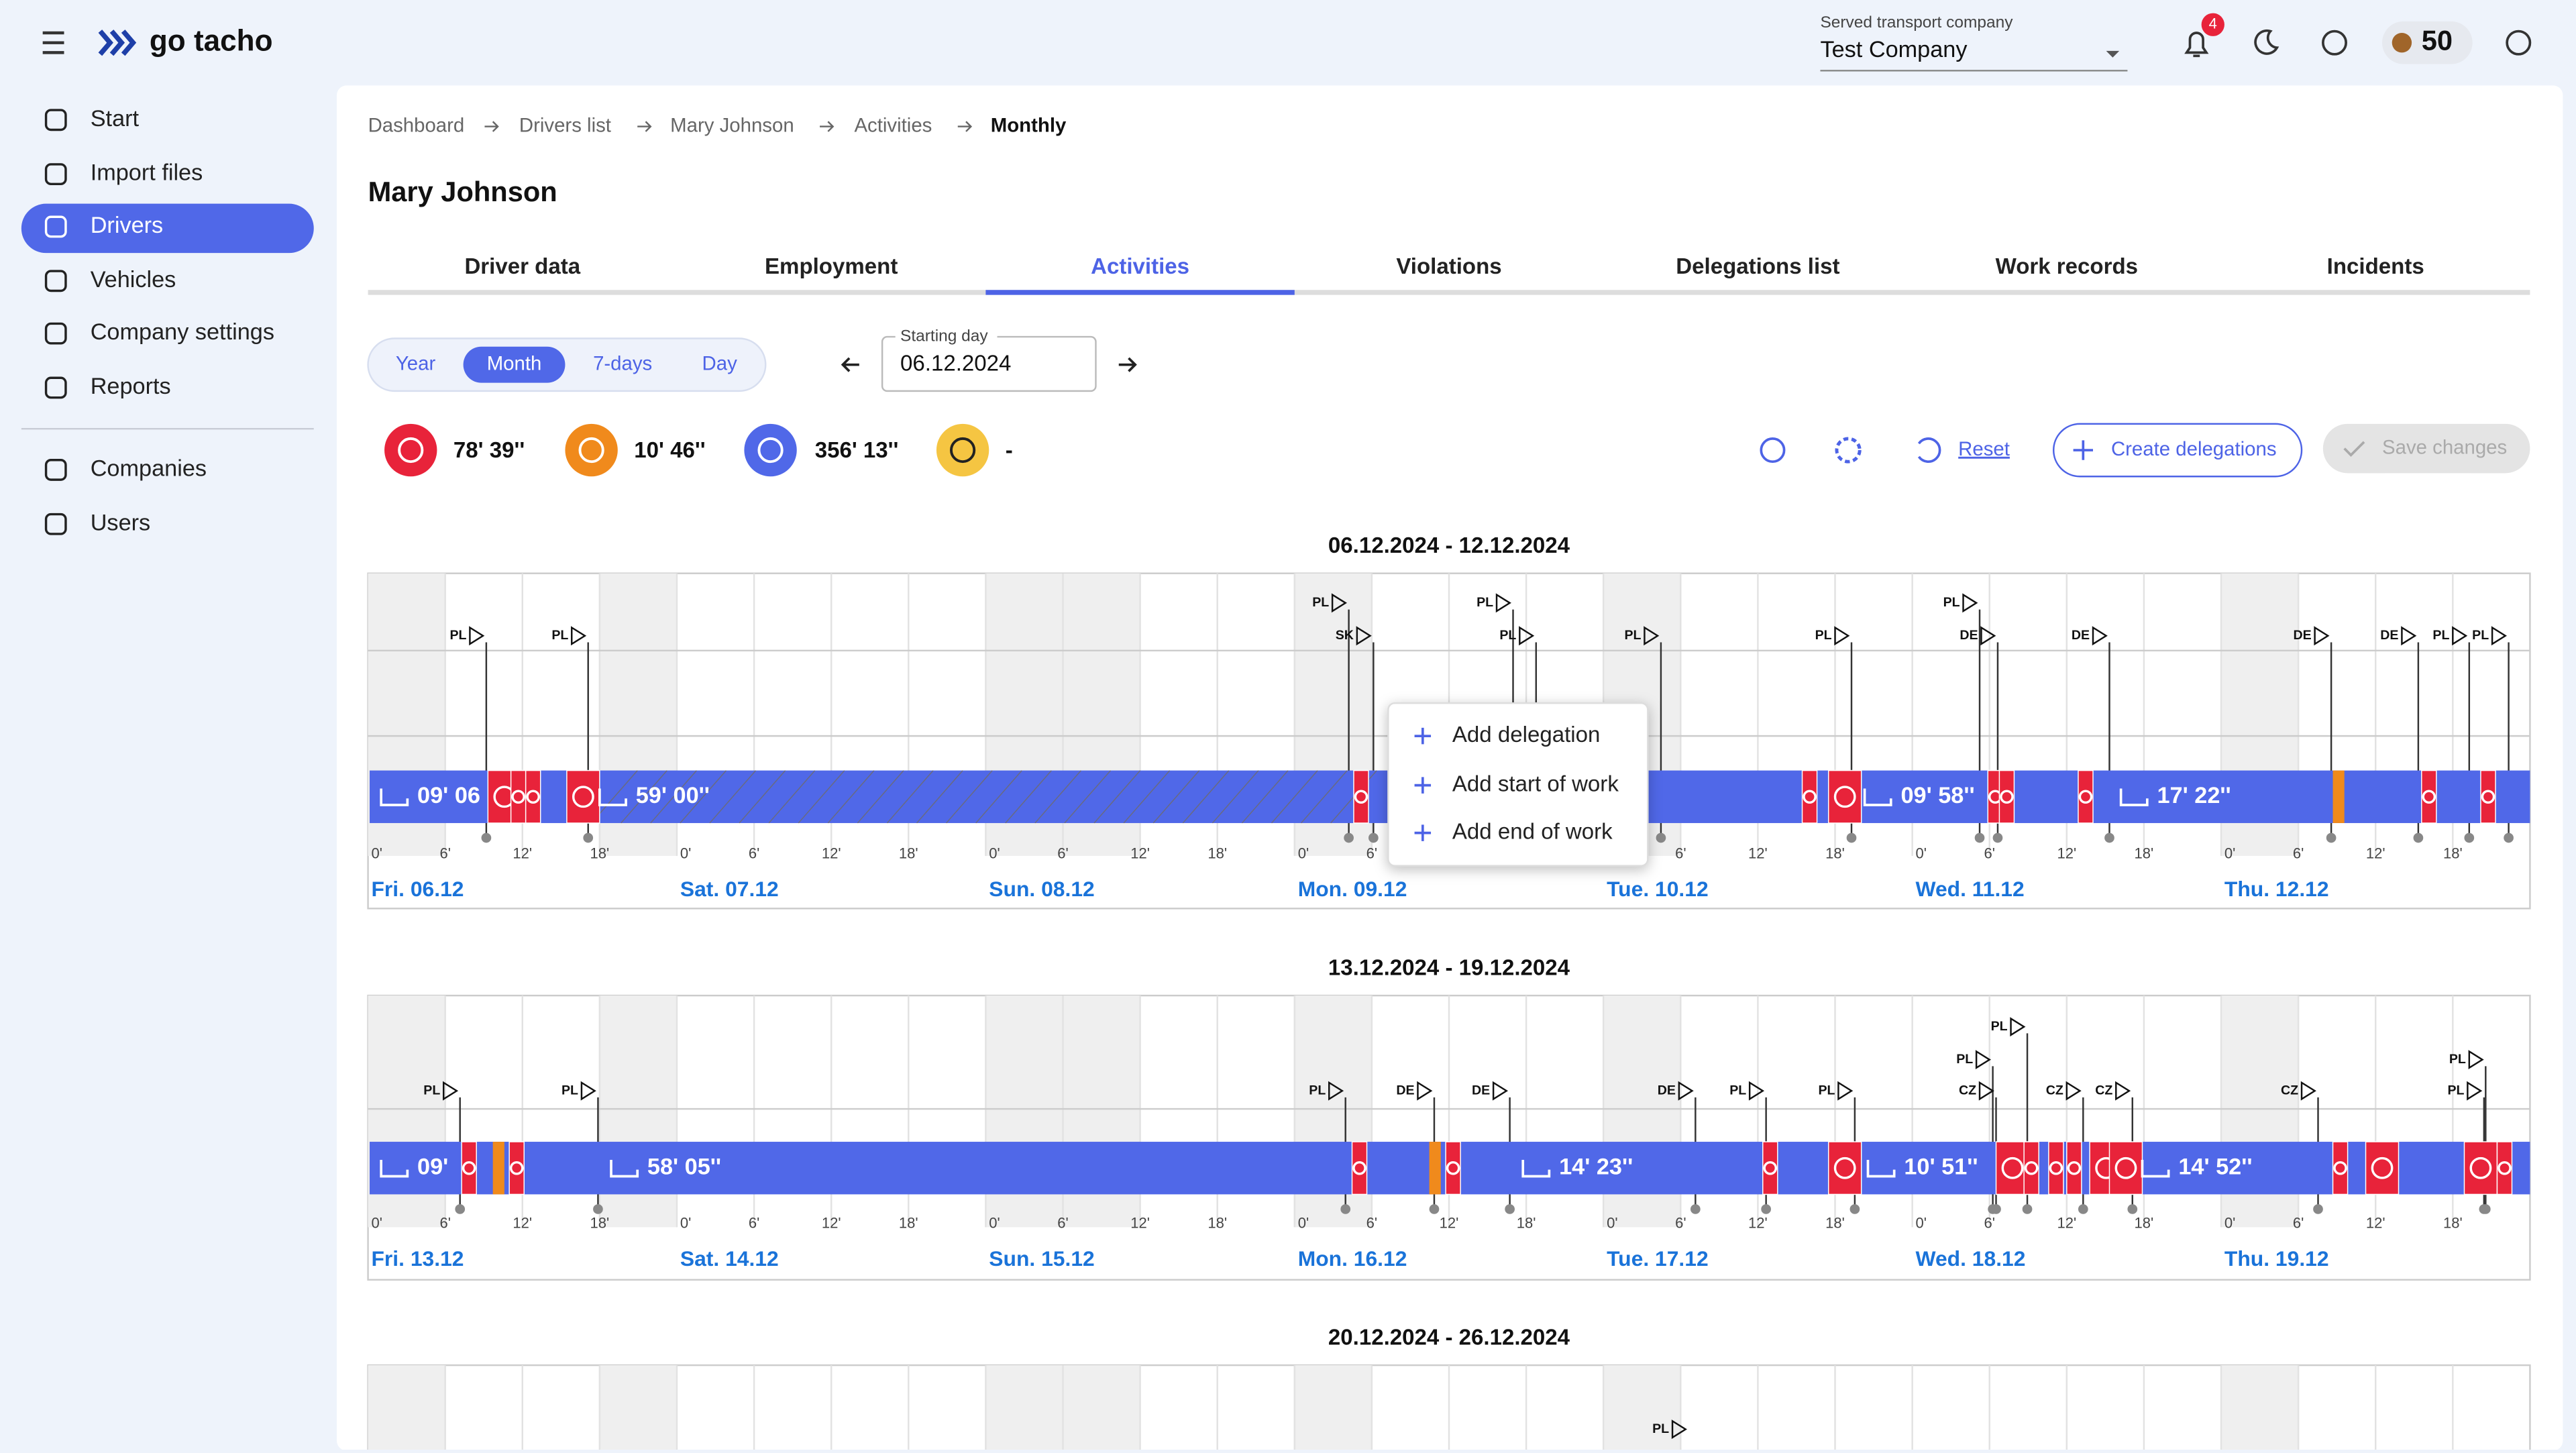 The height and width of the screenshot is (1453, 2576). Describe the element at coordinates (417, 889) in the screenshot. I see `day-label: Fri. 06.12` at that location.